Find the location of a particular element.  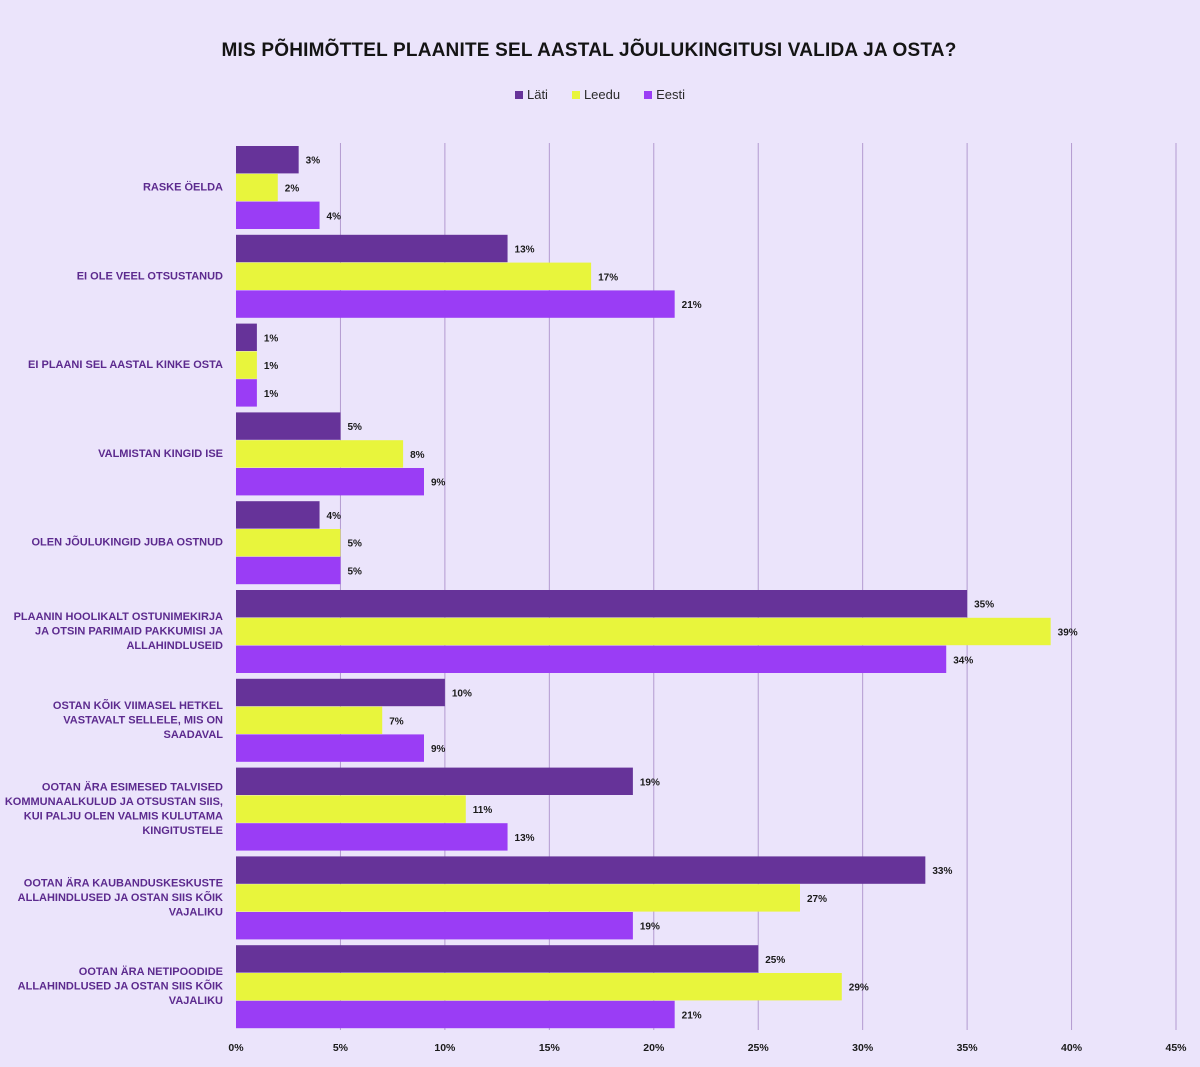

x-tick-label: 45% is located at coordinates (1176, 1048).